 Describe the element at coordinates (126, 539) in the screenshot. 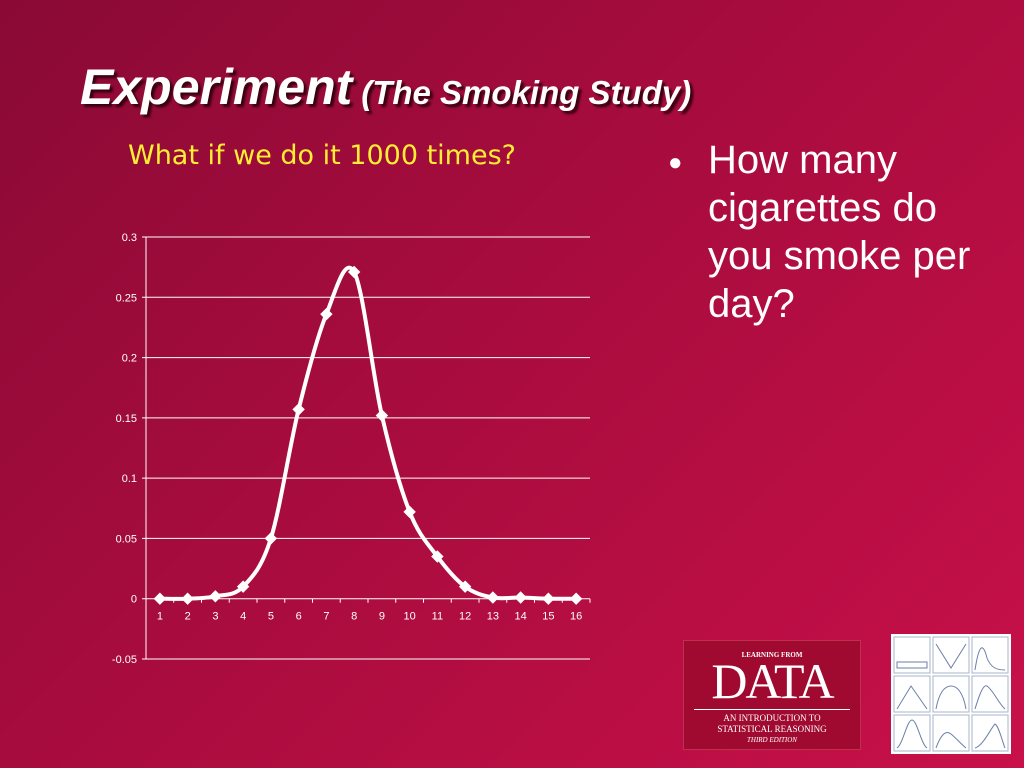

I see `y-tick-label: 0.05` at that location.